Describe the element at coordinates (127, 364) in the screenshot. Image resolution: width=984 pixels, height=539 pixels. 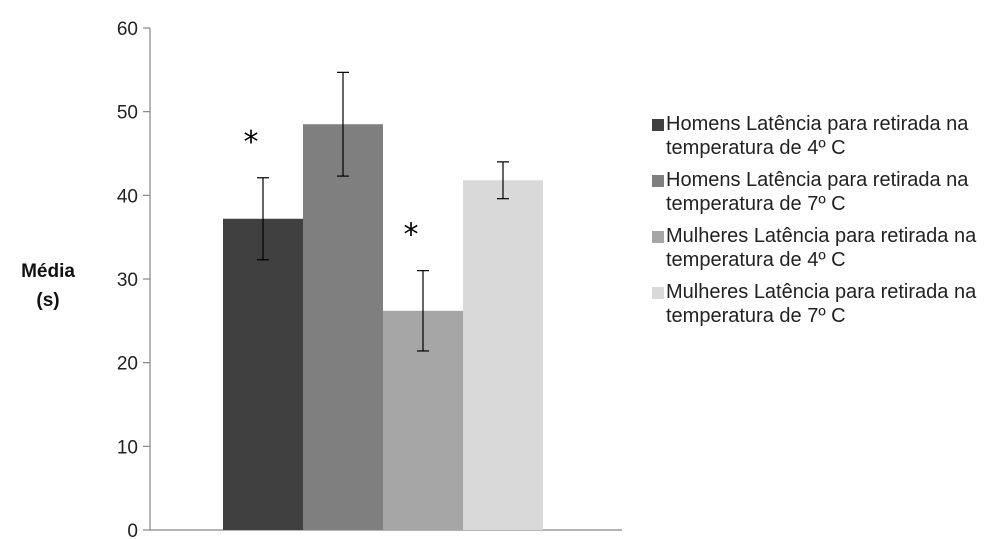
I see `y-tick-label: 20` at that location.